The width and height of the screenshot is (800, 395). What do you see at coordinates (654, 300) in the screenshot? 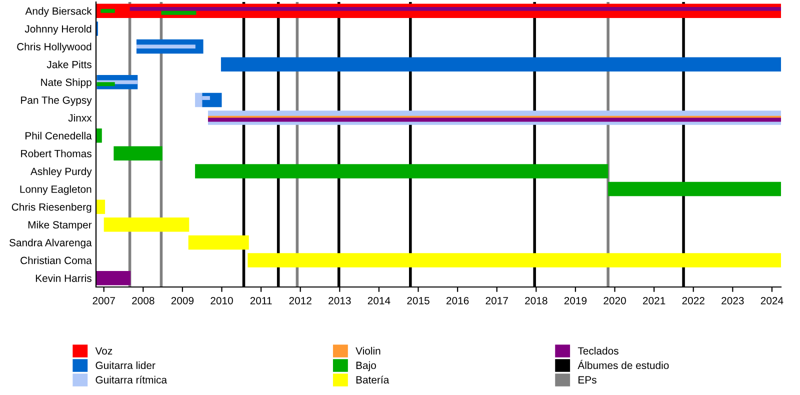
I see `x-tick-label: 2021` at bounding box center [654, 300].